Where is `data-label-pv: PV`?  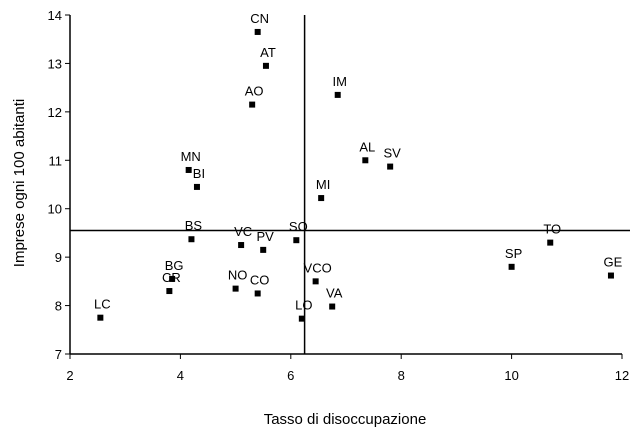 data-label-pv: PV is located at coordinates (266, 236).